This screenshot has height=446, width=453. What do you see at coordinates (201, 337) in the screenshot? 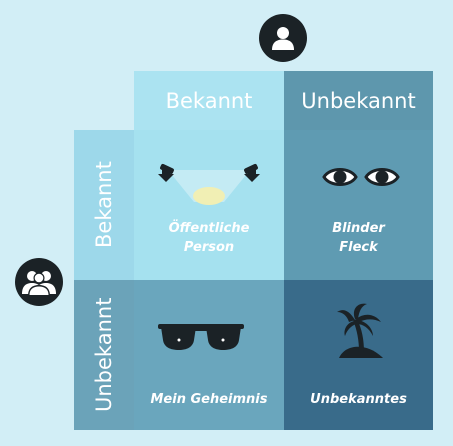
I see `sunglasses-icon` at bounding box center [201, 337].